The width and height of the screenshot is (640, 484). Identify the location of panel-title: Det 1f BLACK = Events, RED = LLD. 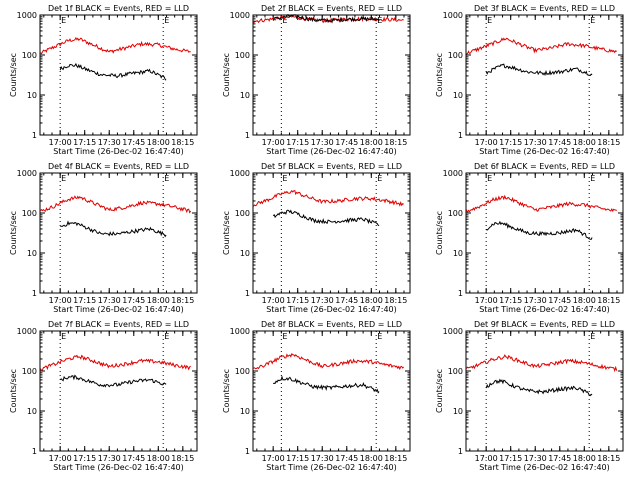
(118, 8).